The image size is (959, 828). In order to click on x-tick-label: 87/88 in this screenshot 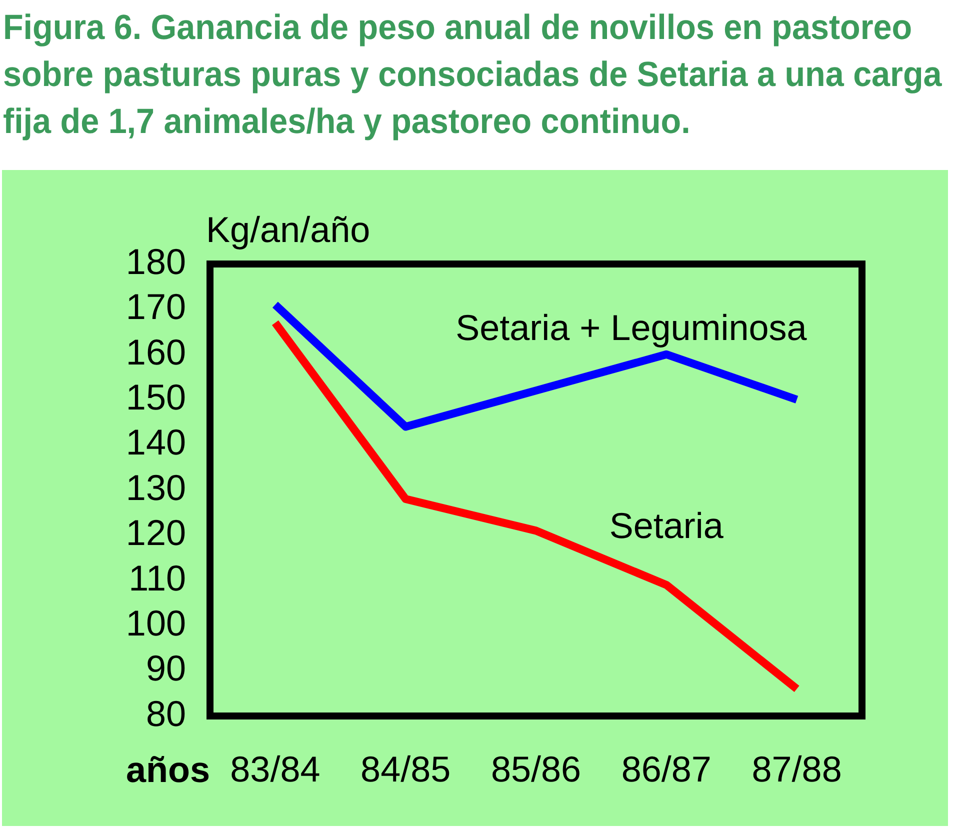, I will do `click(797, 769)`.